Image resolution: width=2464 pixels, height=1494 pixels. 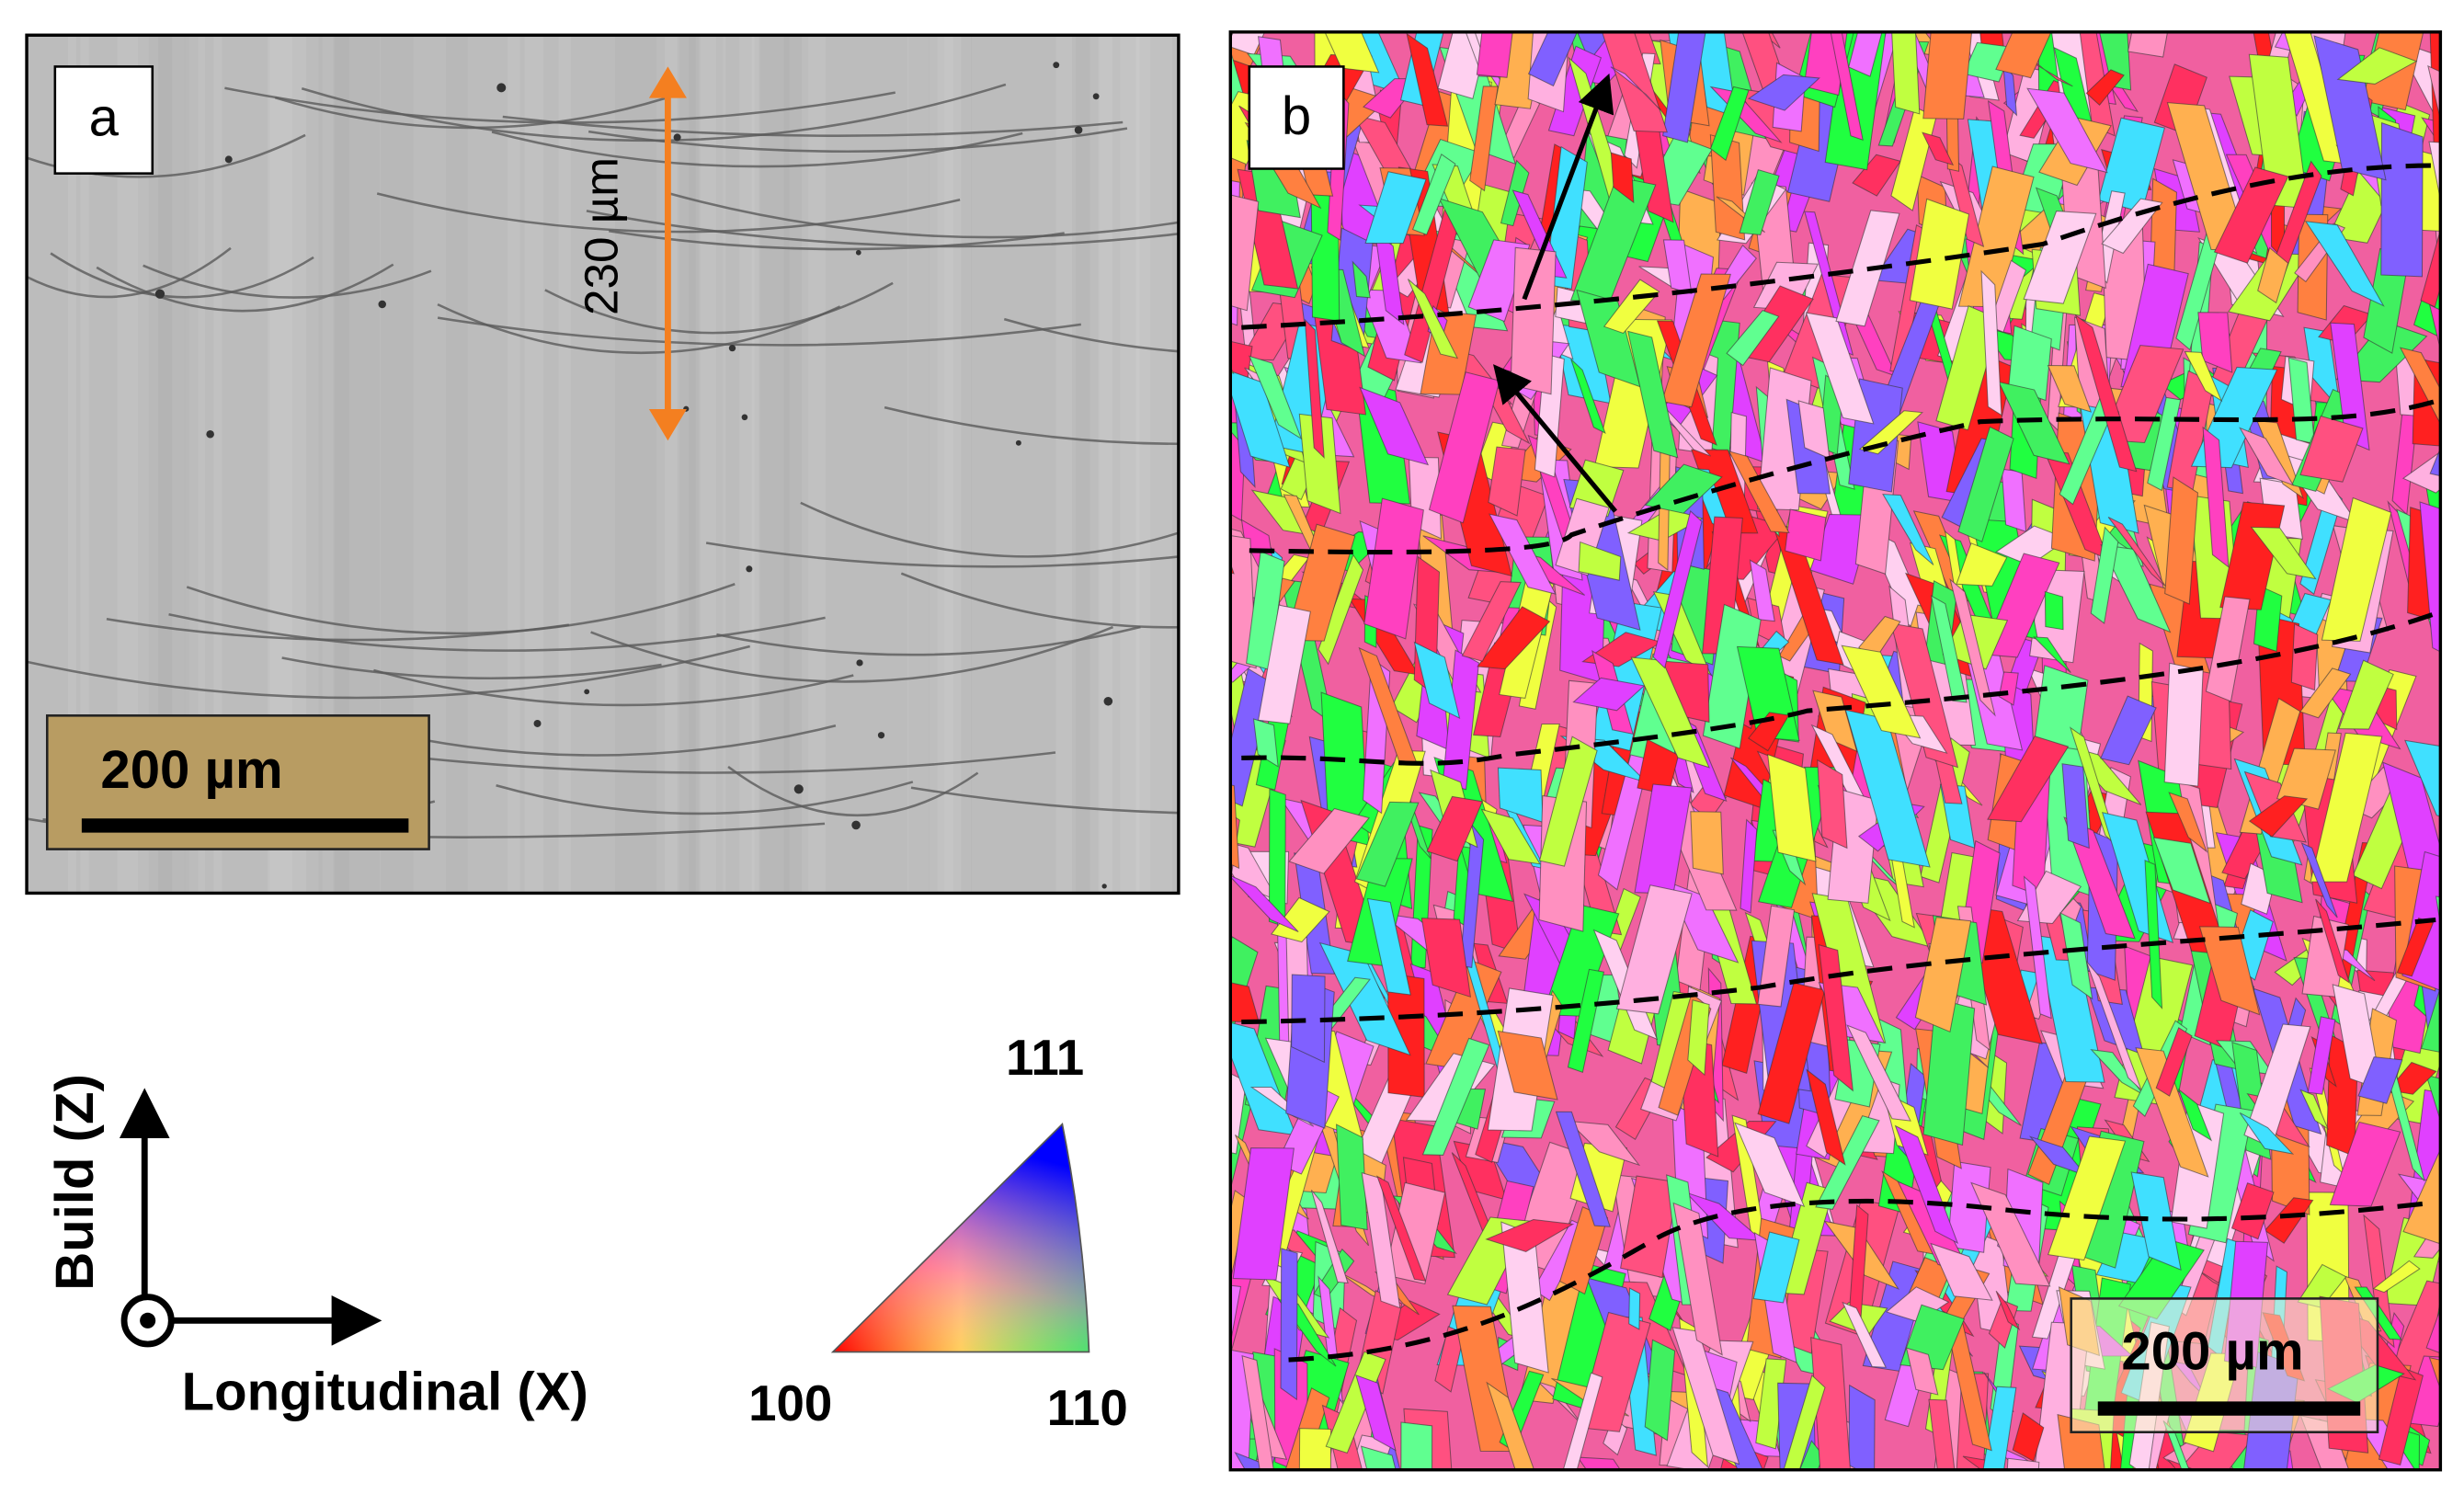 I want to click on ipf-label-111: 111, so click(x=1045, y=1057).